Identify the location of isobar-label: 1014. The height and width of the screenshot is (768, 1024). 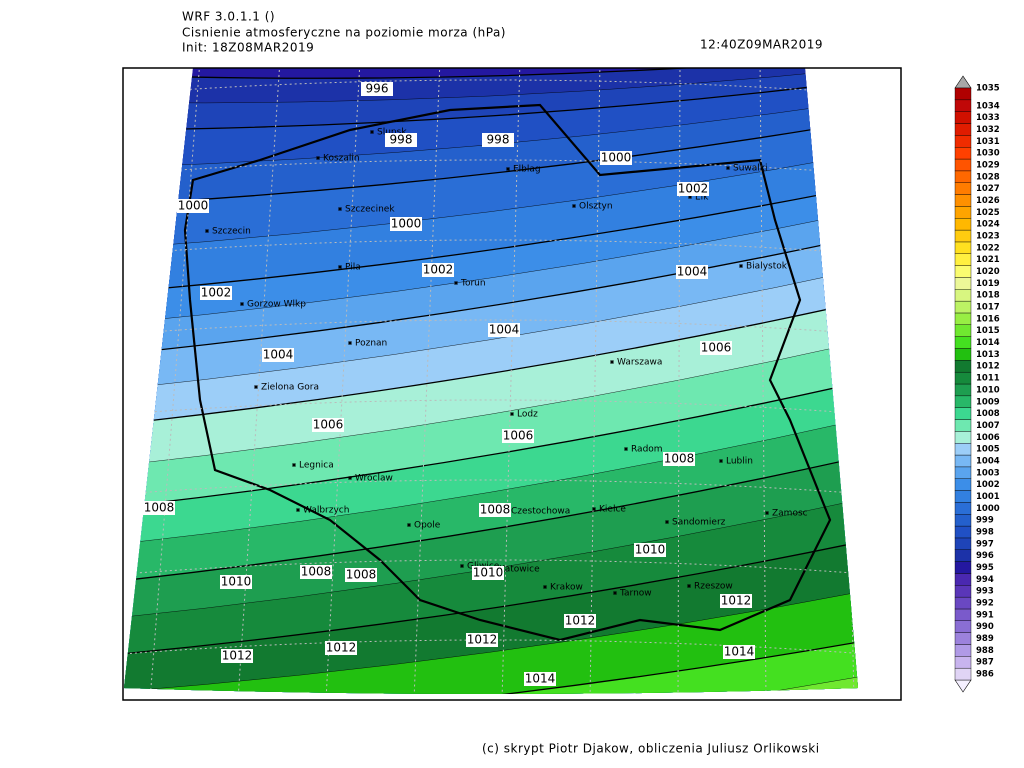
(739, 652).